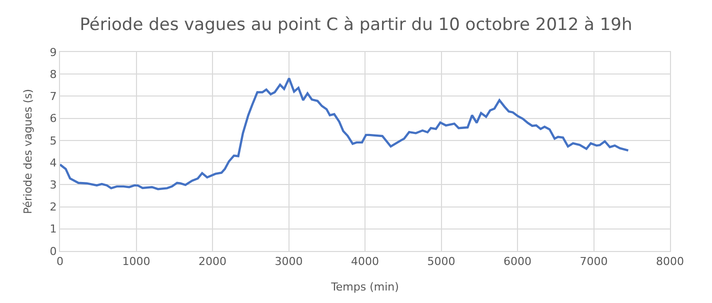 The width and height of the screenshot is (712, 303). I want to click on x-tick-label: 4000, so click(365, 261).